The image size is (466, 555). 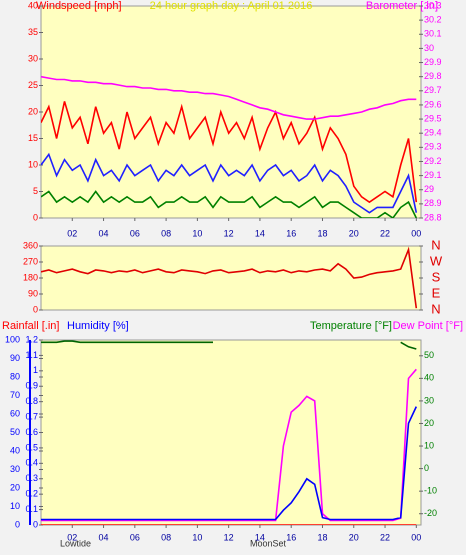 I want to click on y-tick-label: 80, so click(x=15, y=376).